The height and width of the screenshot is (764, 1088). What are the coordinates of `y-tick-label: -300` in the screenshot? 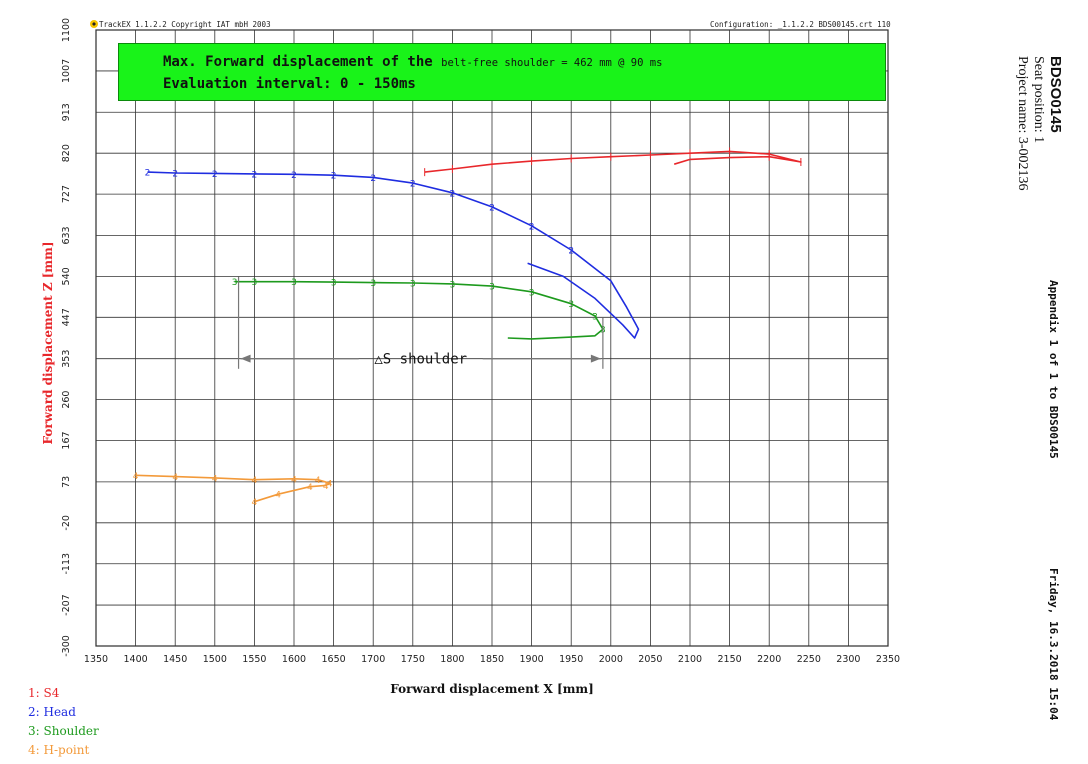 It's located at (66, 646).